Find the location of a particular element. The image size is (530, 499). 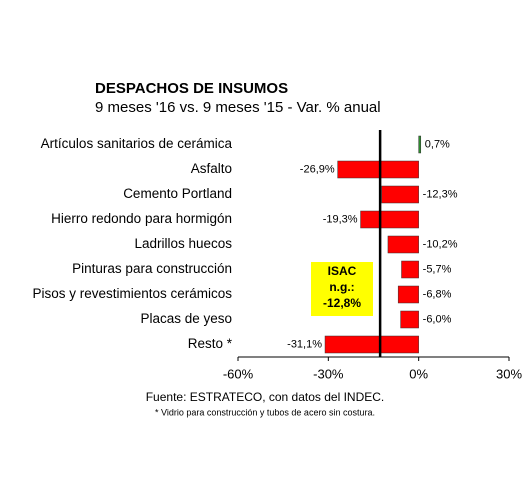

reference-label: ISAC is located at coordinates (342, 271).